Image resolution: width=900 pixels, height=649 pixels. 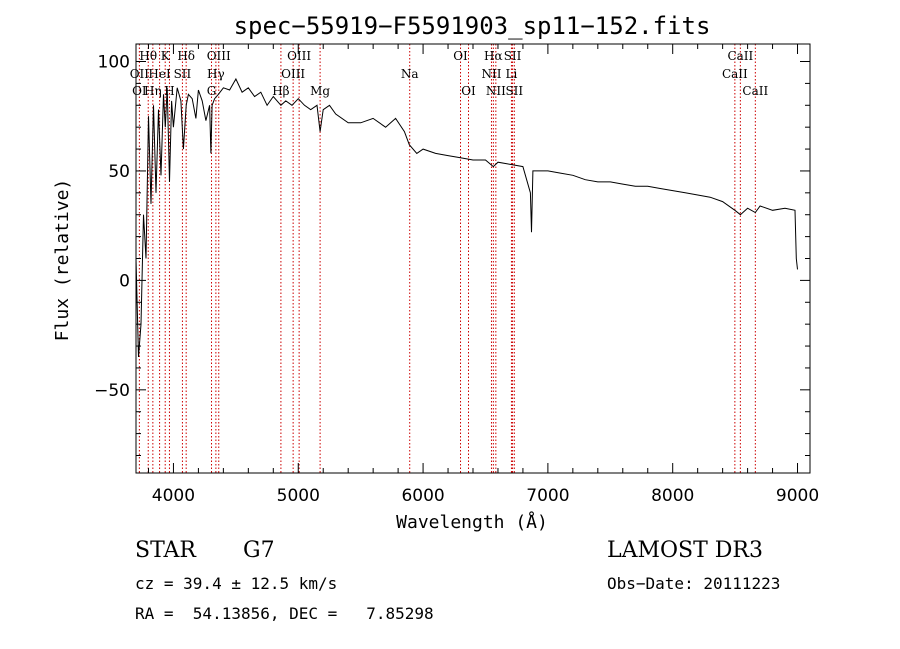 I want to click on object-class: STAR, so click(x=165, y=550).